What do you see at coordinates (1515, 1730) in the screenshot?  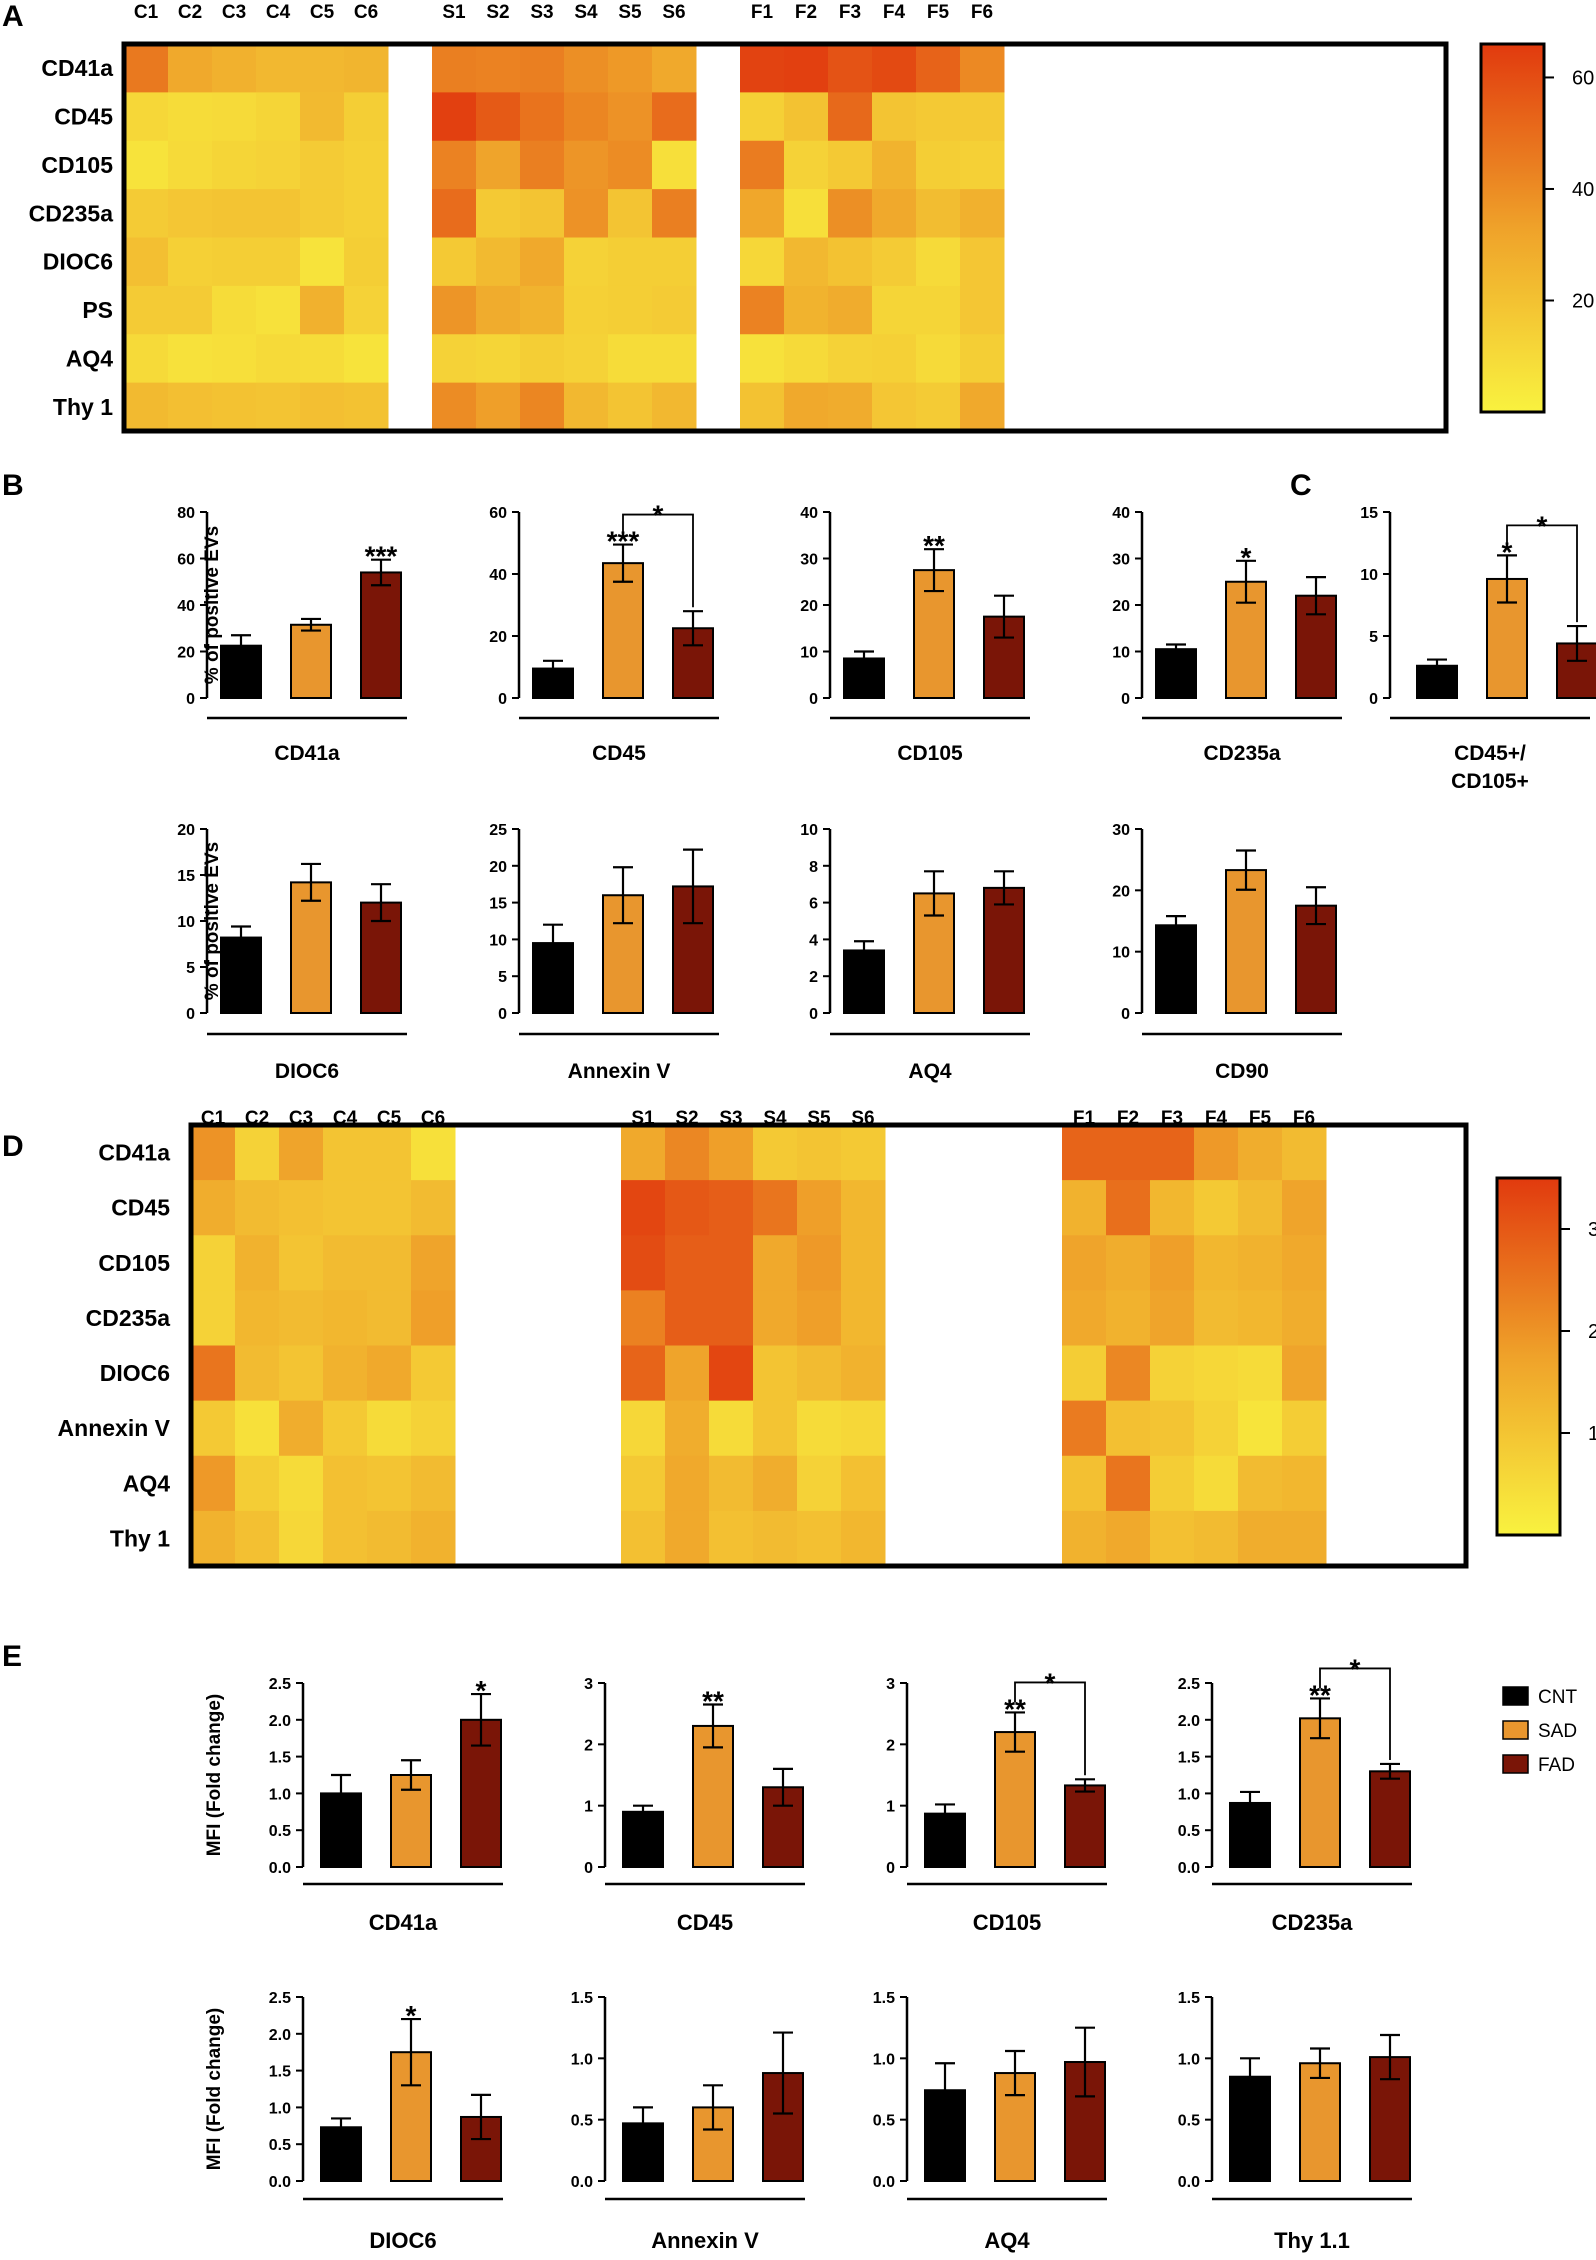 I see `legend-swatch-sad` at bounding box center [1515, 1730].